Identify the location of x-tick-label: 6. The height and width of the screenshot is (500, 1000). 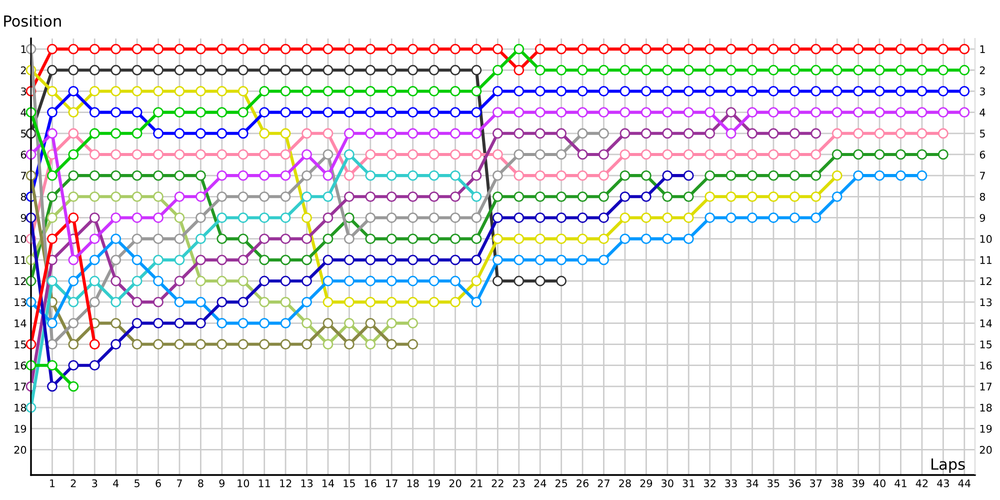
(158, 483).